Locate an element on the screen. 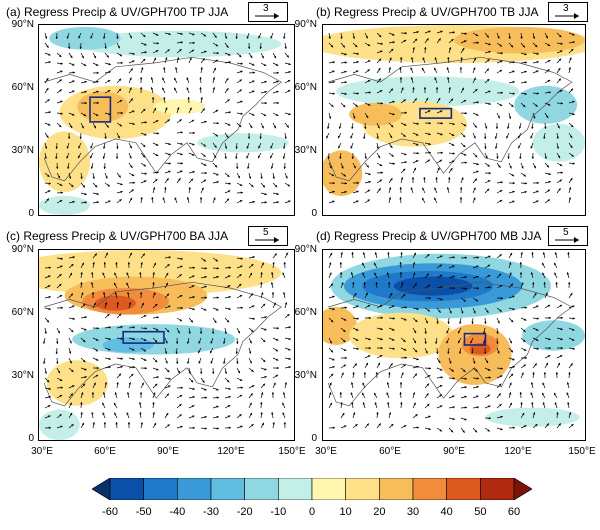  colorbar-tick-label: 50 is located at coordinates (480, 512).